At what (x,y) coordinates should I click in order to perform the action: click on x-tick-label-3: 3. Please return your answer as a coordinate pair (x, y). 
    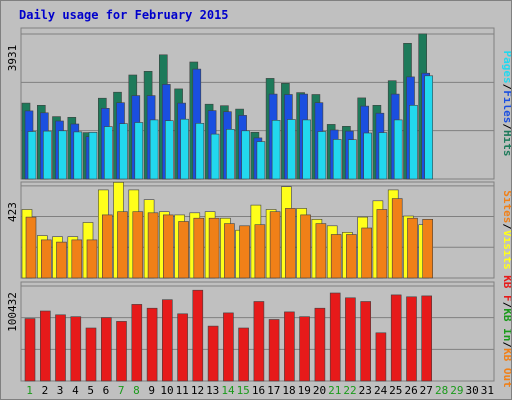
    Looking at the image, I should click on (60, 390).